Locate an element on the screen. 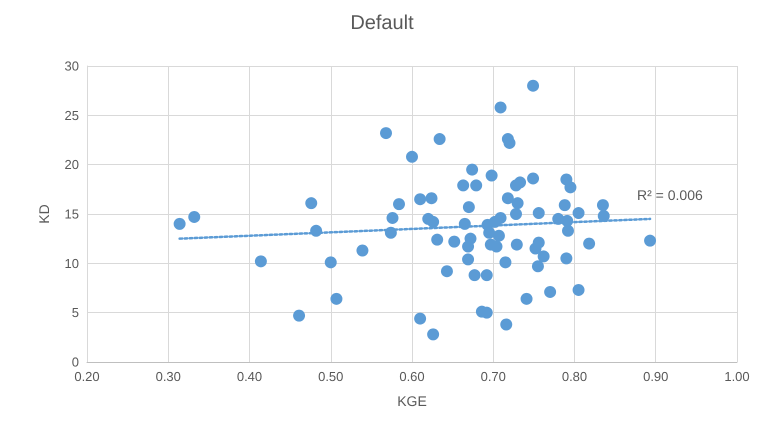 The width and height of the screenshot is (764, 434). annotation: R² = 0.006 is located at coordinates (670, 195).